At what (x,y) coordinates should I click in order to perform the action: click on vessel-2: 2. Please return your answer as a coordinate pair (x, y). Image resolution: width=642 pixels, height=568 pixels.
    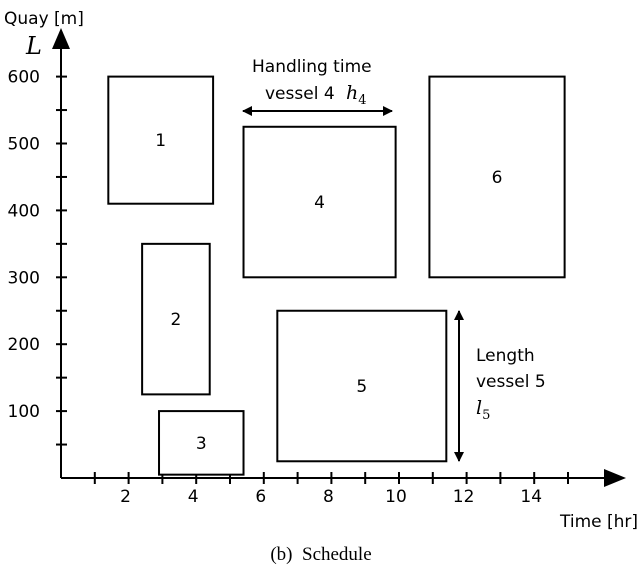
    Looking at the image, I should click on (176, 319).